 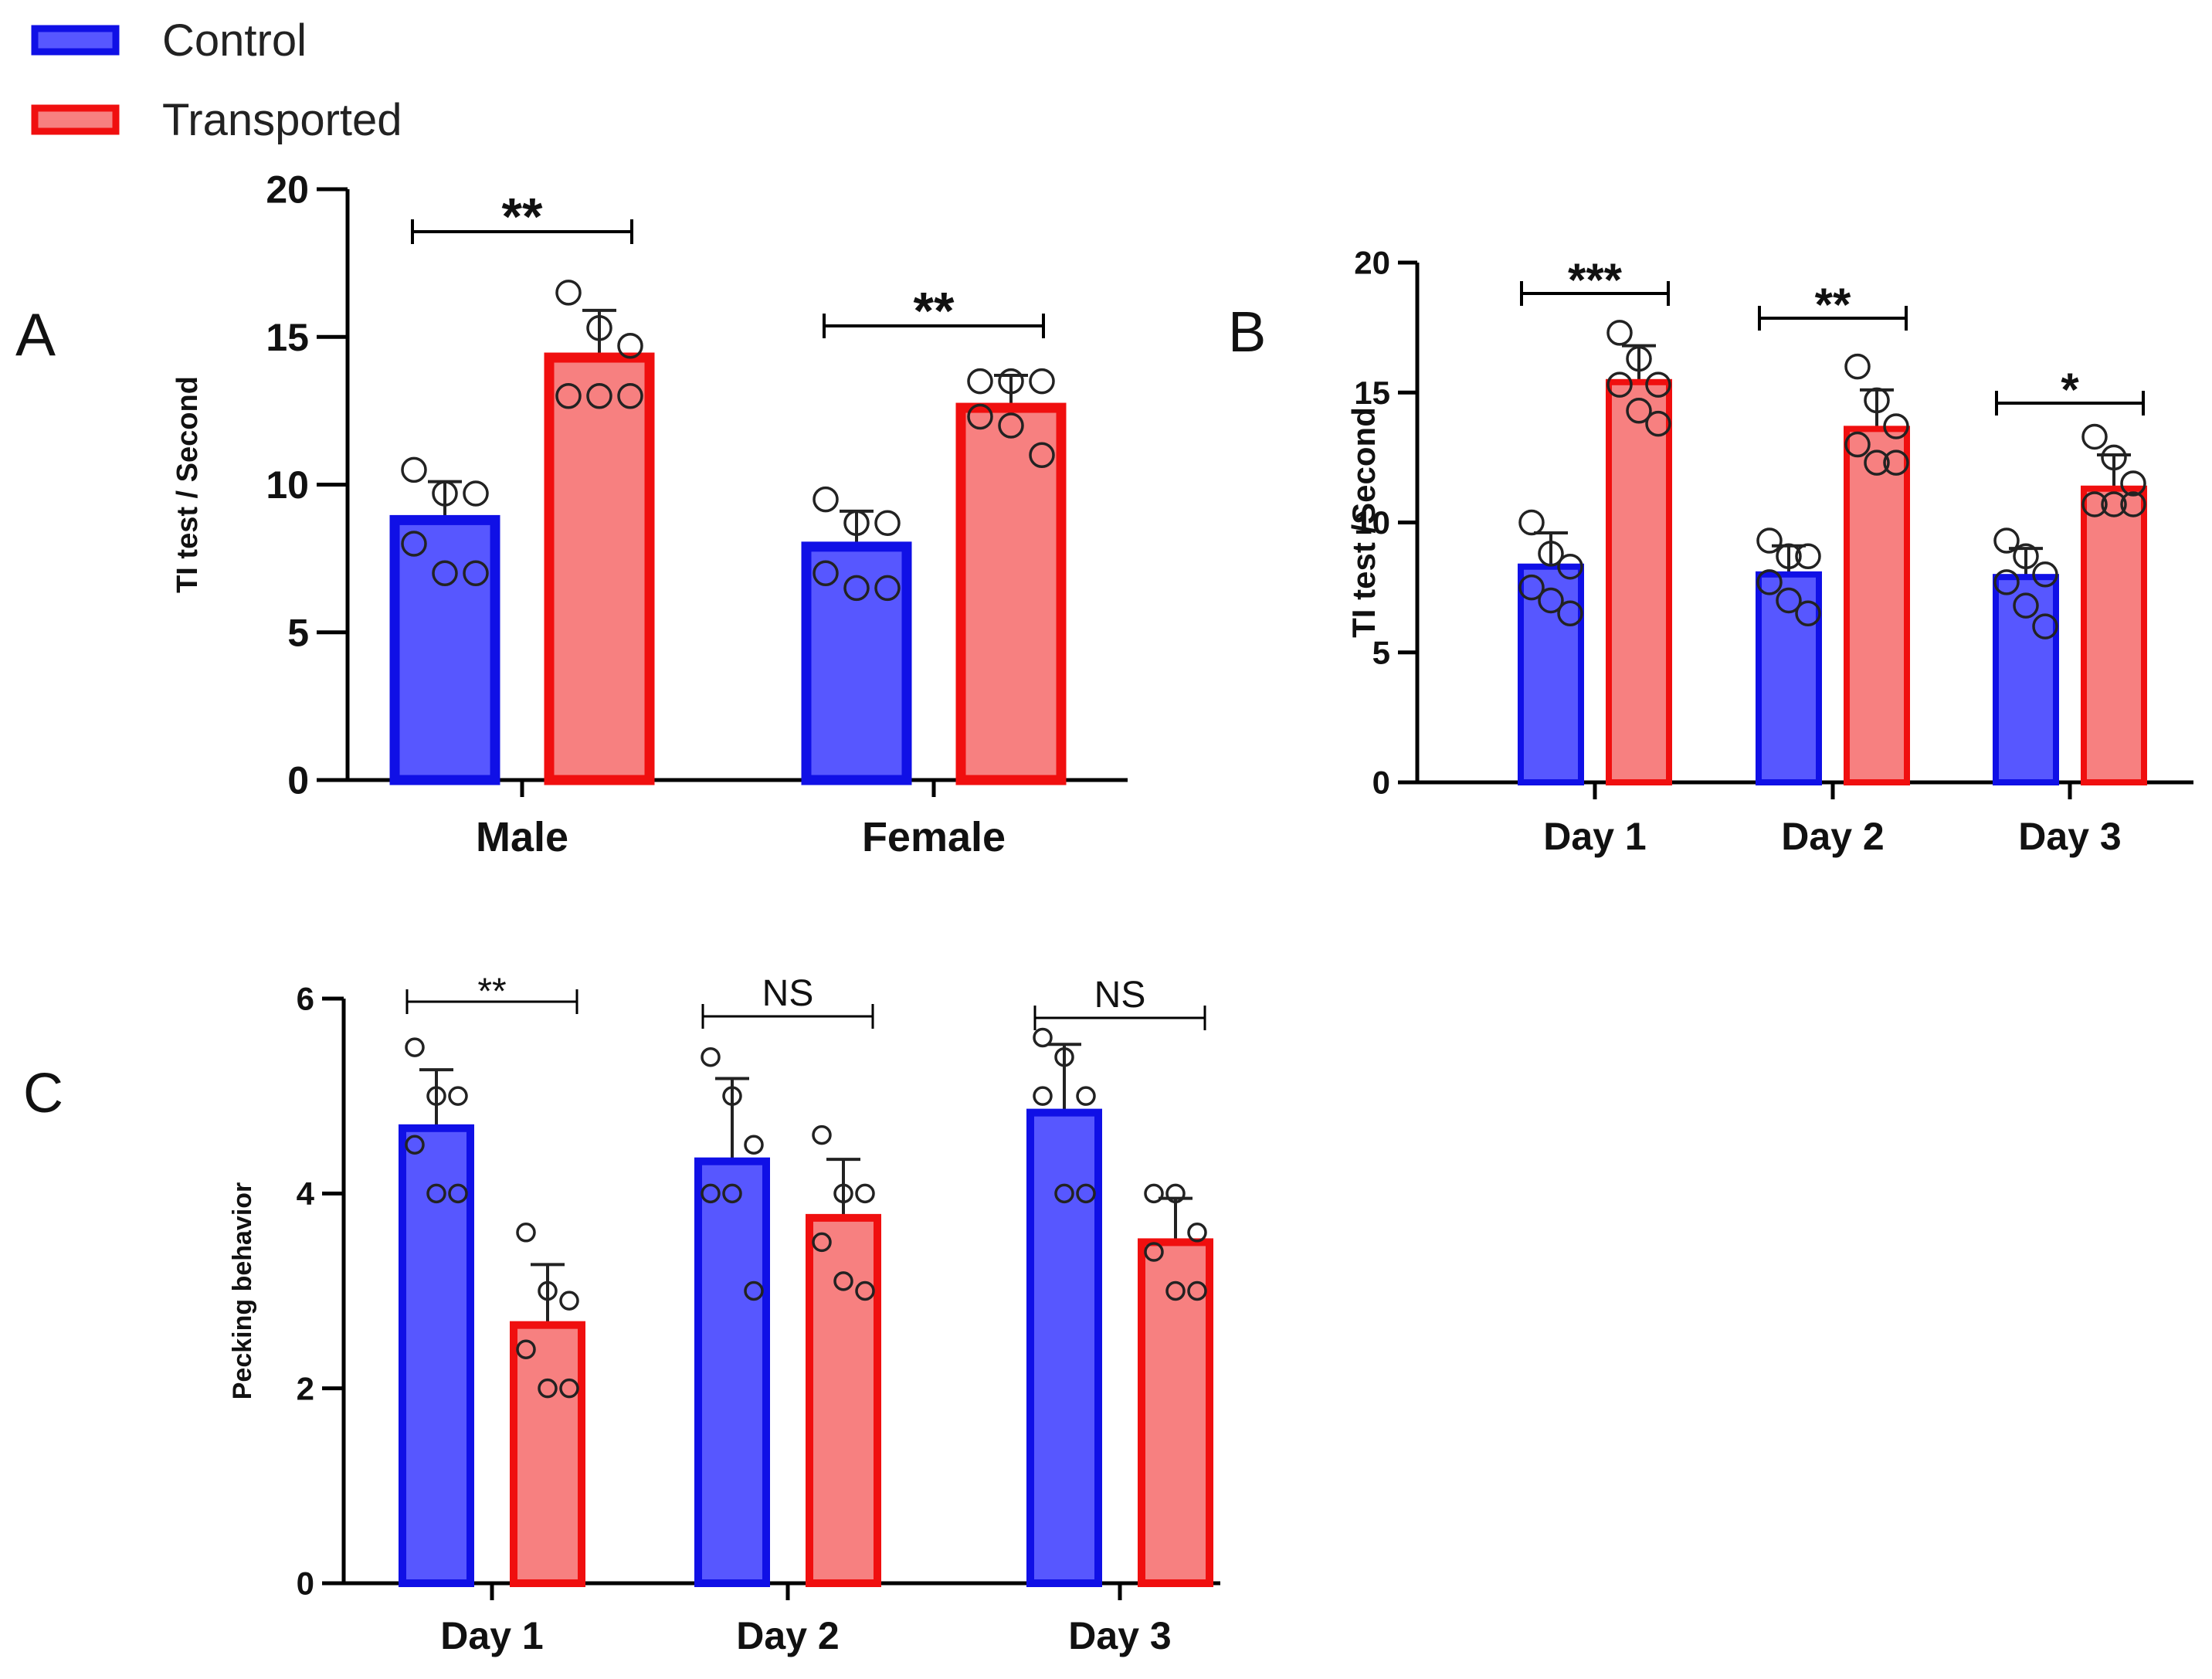 I want to click on panel-label: C, so click(x=43, y=1093).